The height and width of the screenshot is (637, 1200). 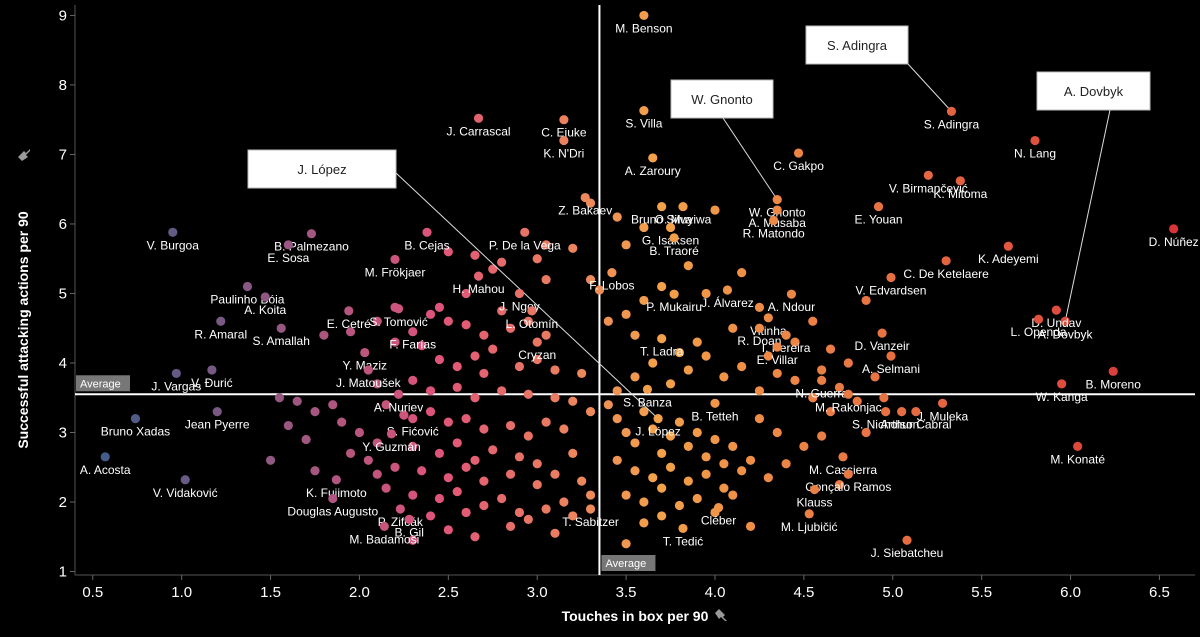 What do you see at coordinates (718, 521) in the screenshot?
I see `point-label: Cléber` at bounding box center [718, 521].